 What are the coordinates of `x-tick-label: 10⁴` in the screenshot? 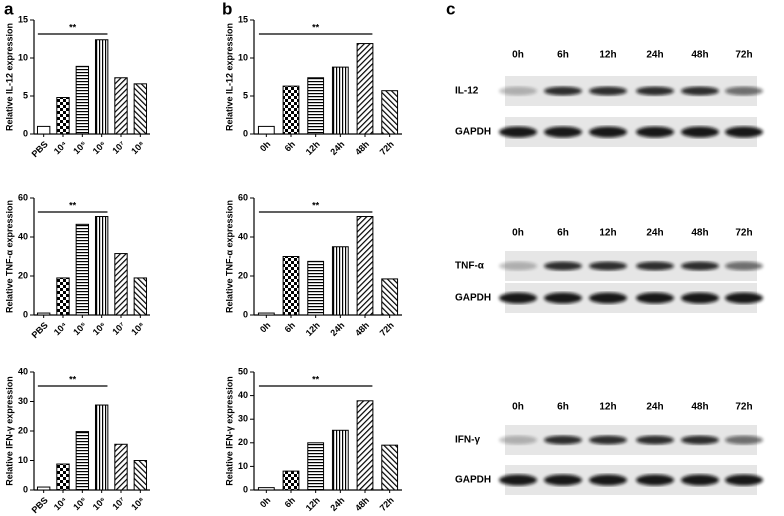 It's located at (60, 328).